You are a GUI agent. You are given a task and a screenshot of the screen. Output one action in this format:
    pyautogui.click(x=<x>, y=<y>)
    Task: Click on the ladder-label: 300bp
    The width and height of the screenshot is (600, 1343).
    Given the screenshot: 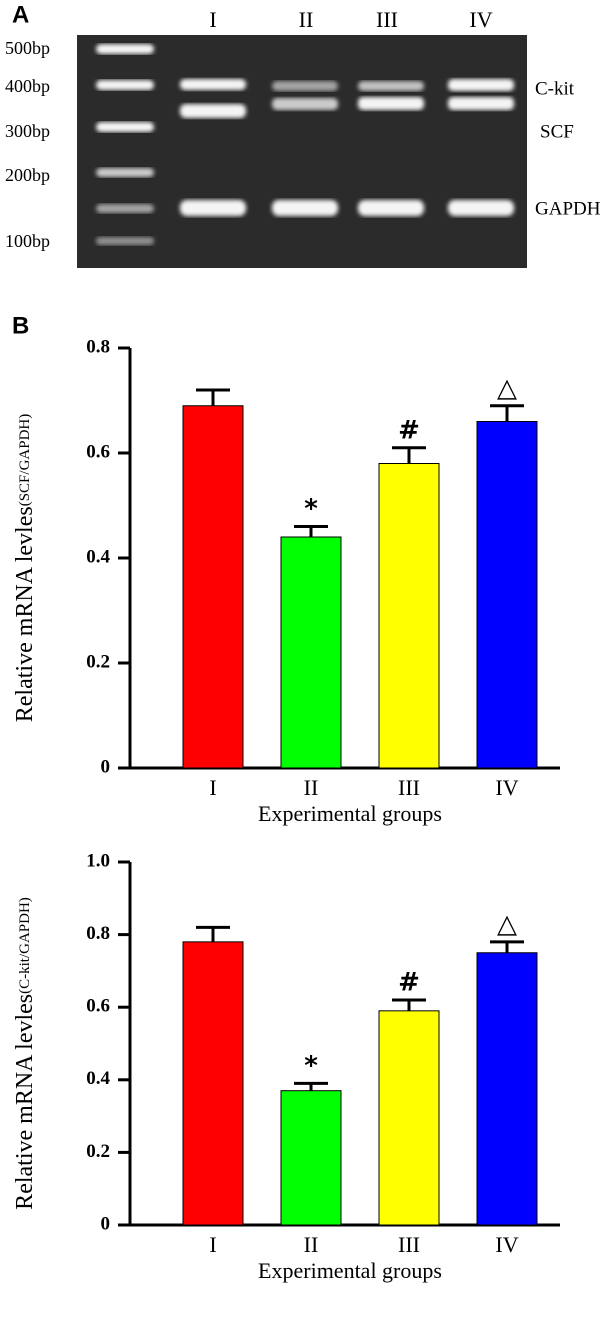 What is the action you would take?
    pyautogui.click(x=27, y=131)
    